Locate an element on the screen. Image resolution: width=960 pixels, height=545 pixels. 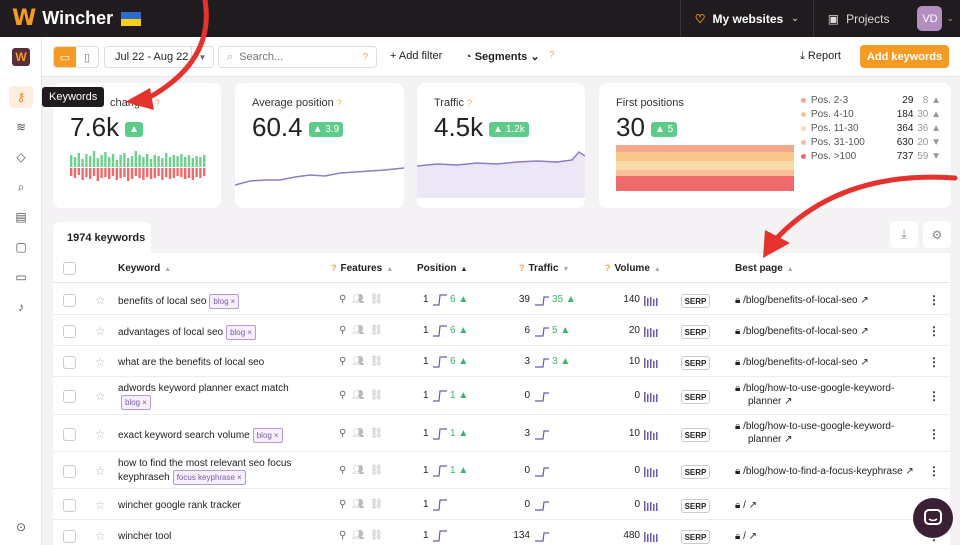
best-page-column-header: Best page ▲ is located at coordinates (764, 268).